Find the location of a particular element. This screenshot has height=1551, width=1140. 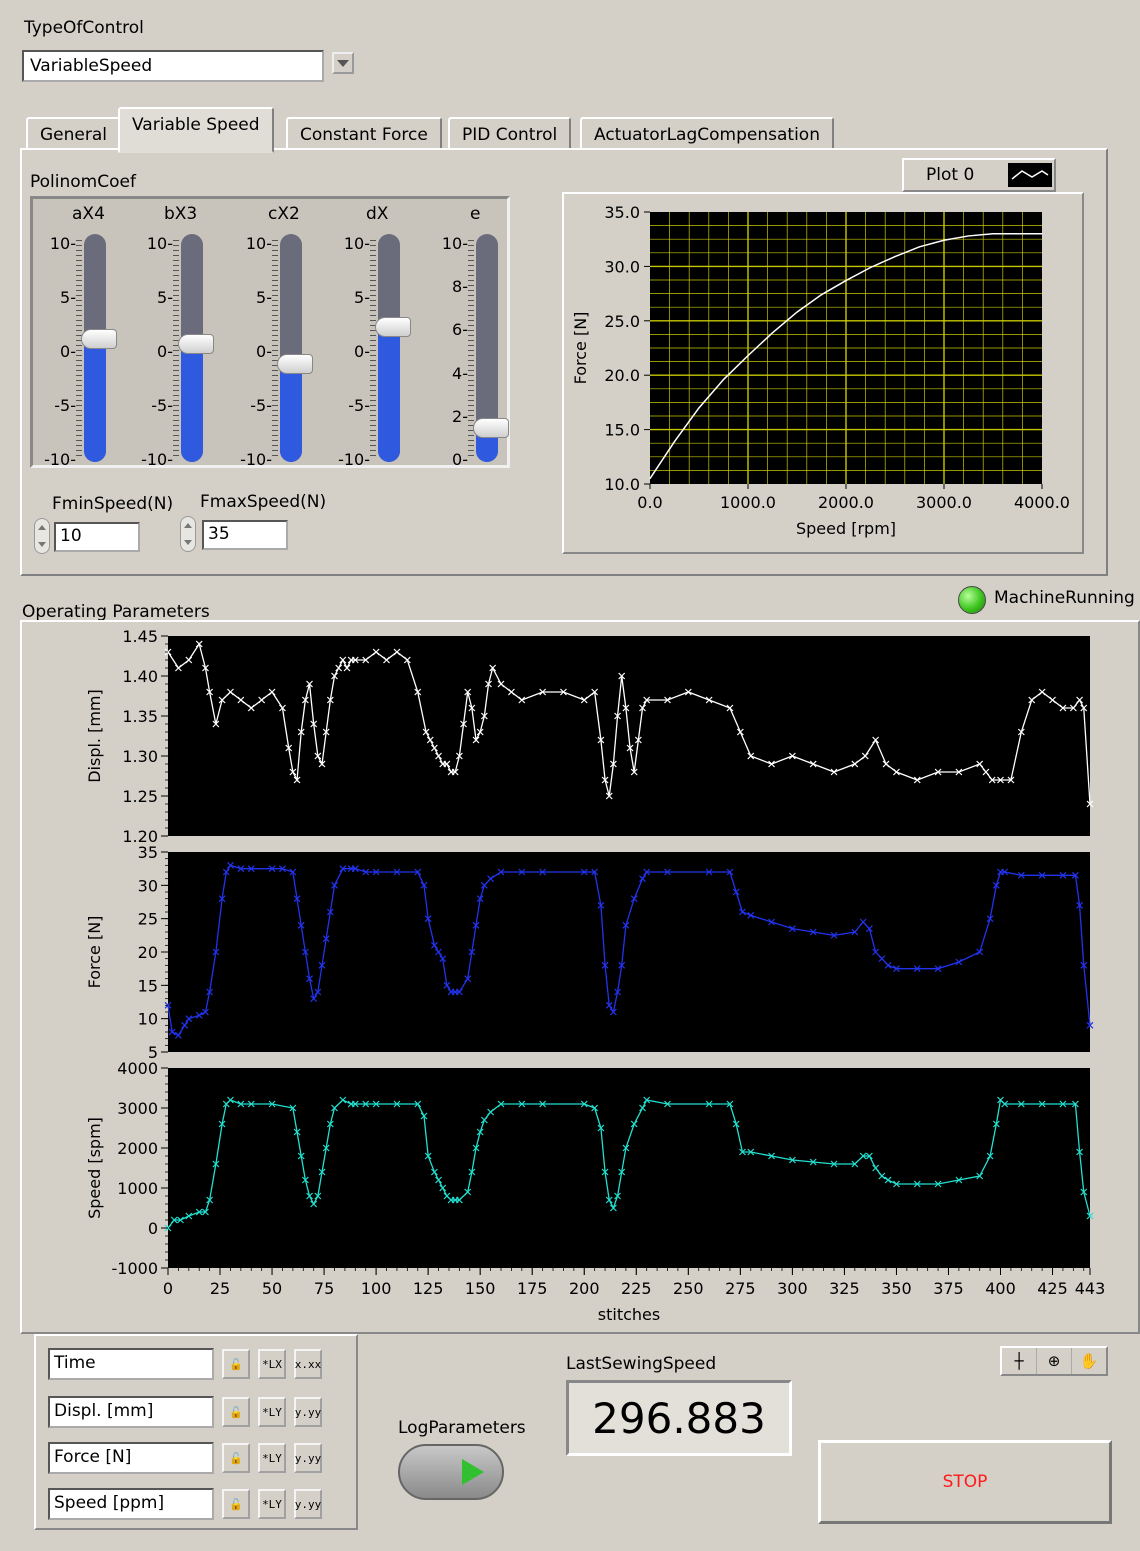

type-of-control-select: VariableSpeed is located at coordinates (173, 66).